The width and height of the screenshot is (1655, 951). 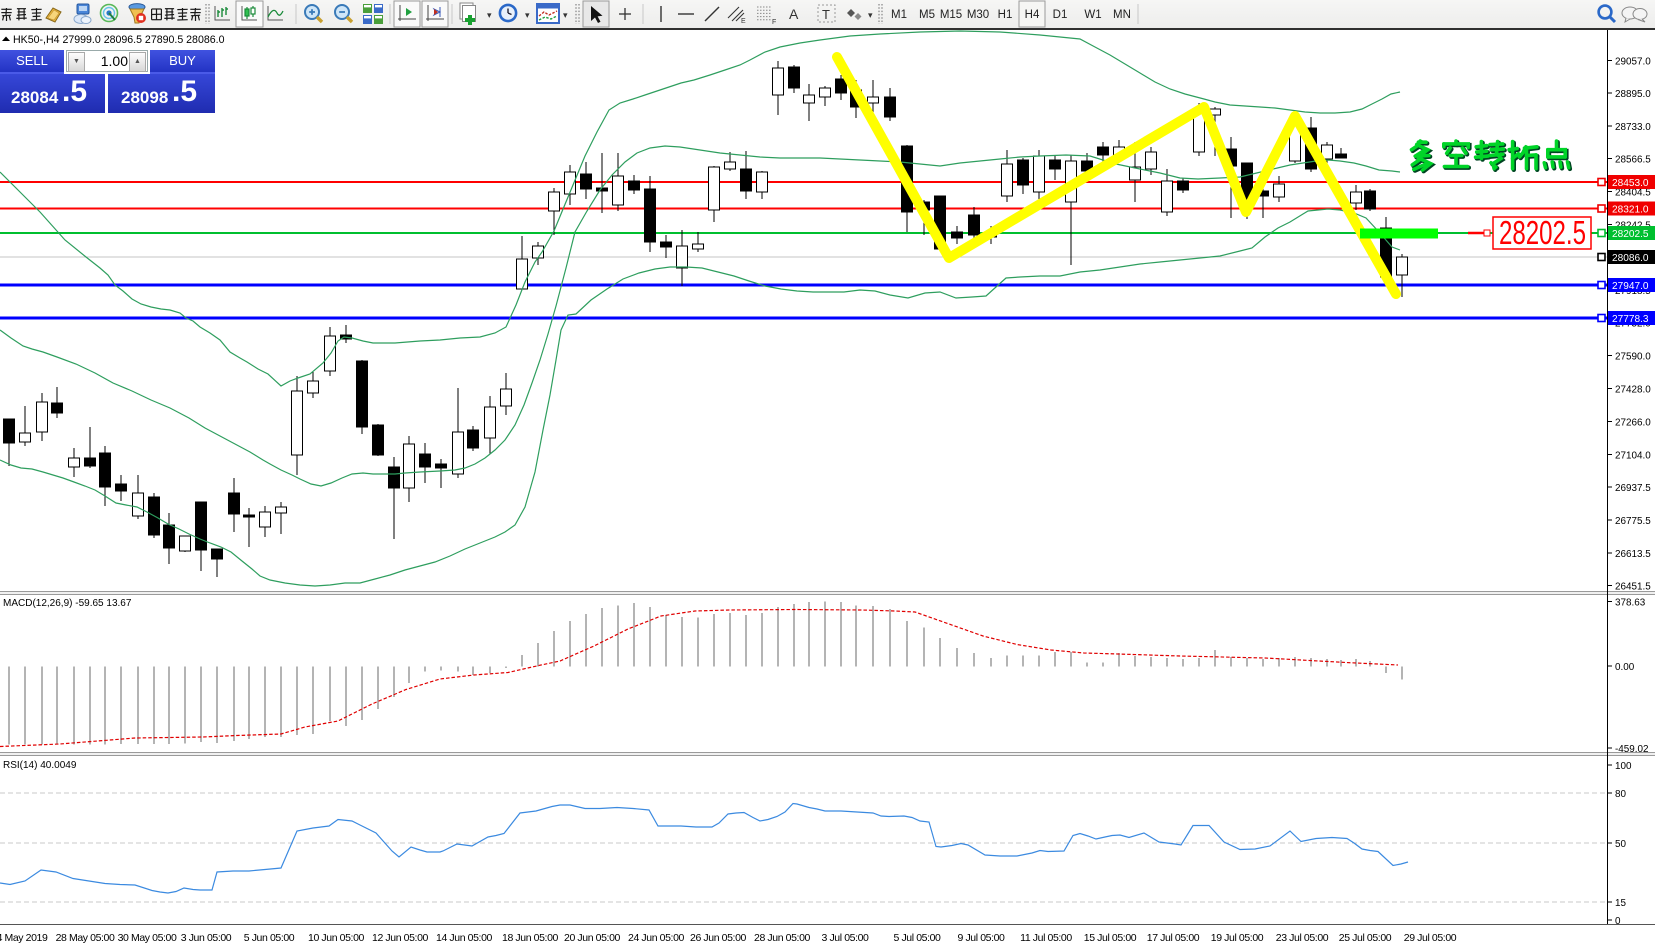 What do you see at coordinates (846, 938) in the screenshot?
I see `svg-text: 3 Jul 05:00` at bounding box center [846, 938].